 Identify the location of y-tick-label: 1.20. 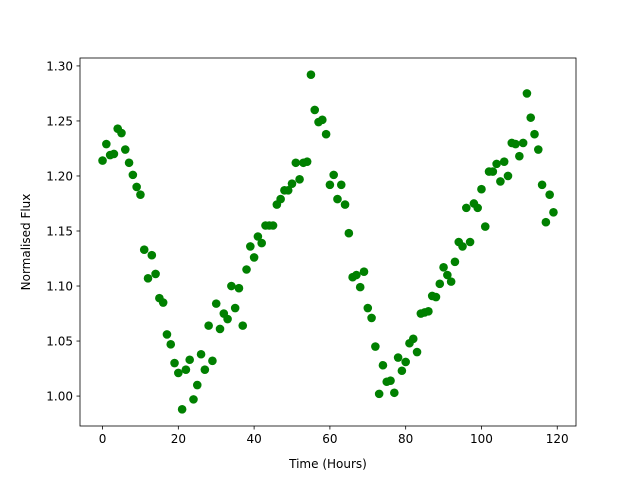
(59, 176).